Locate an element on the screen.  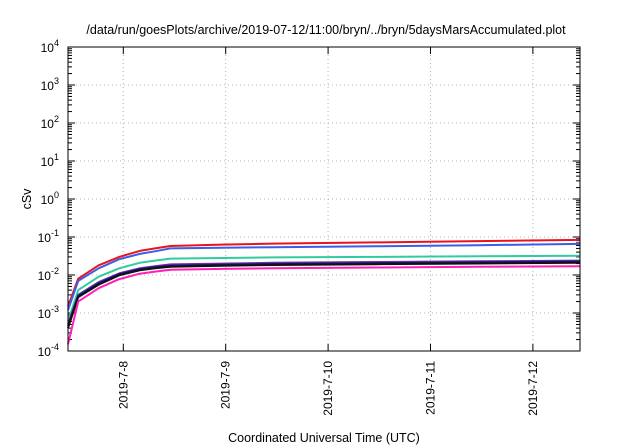
y-tick-label: 10² is located at coordinates (50, 122).